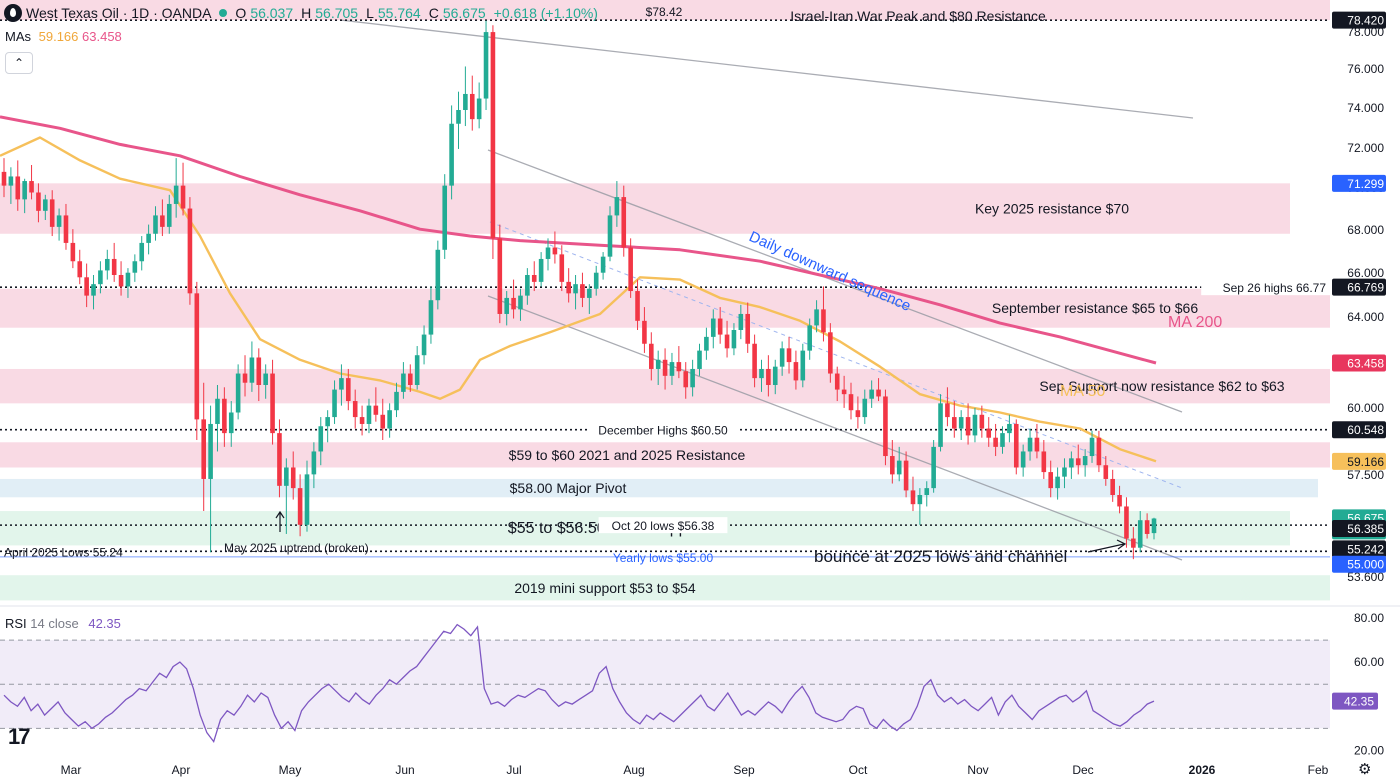  Describe the element at coordinates (1365, 69) in the screenshot. I see `price-tick-label: 76.000` at that location.